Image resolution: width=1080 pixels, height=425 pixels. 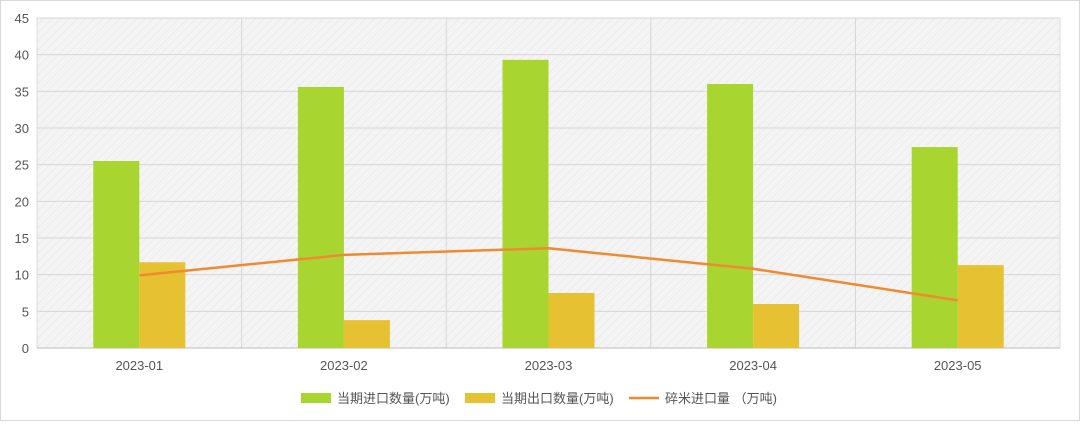 I want to click on y-tick-label: 15, so click(x=22, y=238).